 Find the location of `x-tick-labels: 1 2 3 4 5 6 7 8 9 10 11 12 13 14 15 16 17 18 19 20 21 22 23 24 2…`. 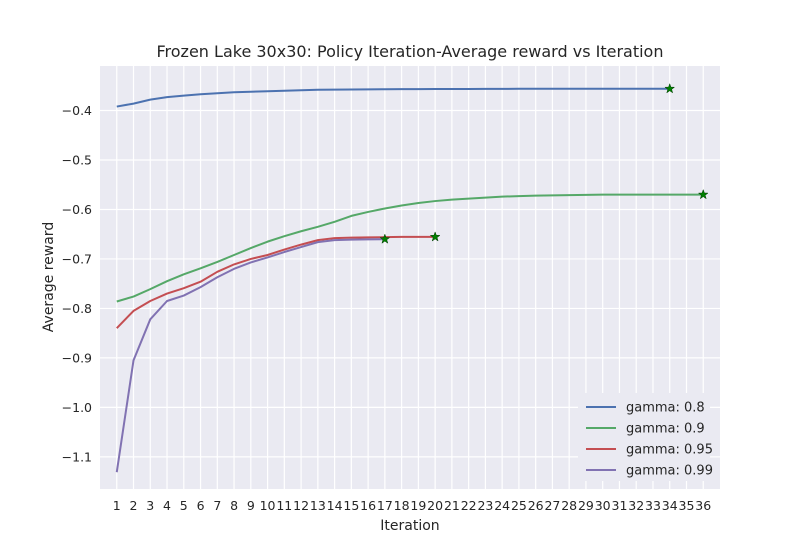

x-tick-labels: 1 2 3 4 5 6 7 8 9 10 11 12 13 14 15 16 17 18 19 20 21 22 23 24 2… is located at coordinates (412, 505).